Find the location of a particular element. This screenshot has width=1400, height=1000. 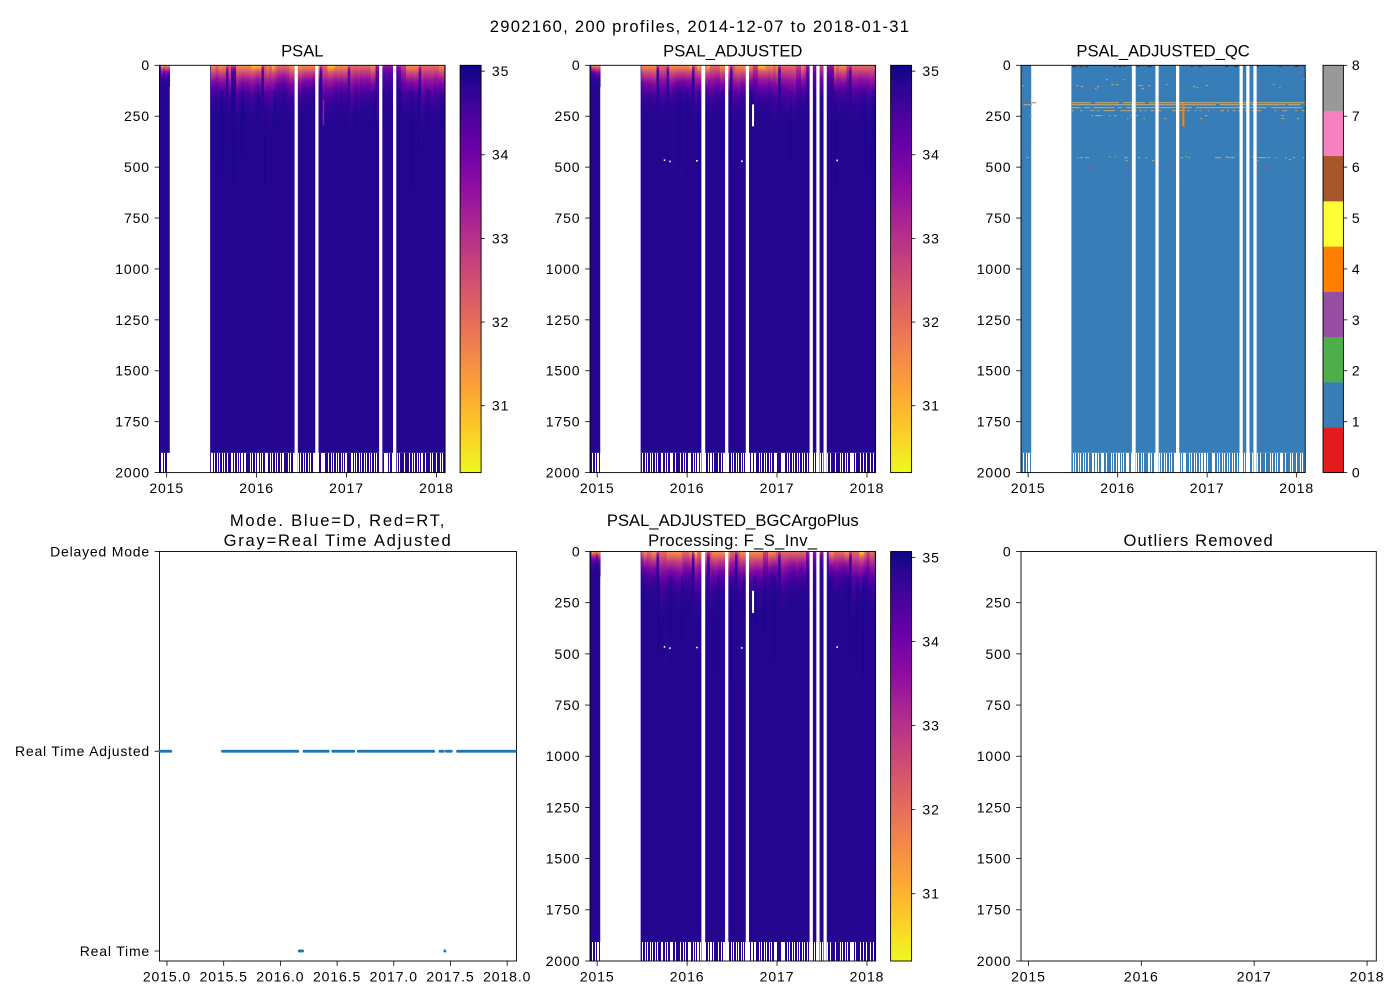

svg-text: 2017.5 is located at coordinates (450, 977).